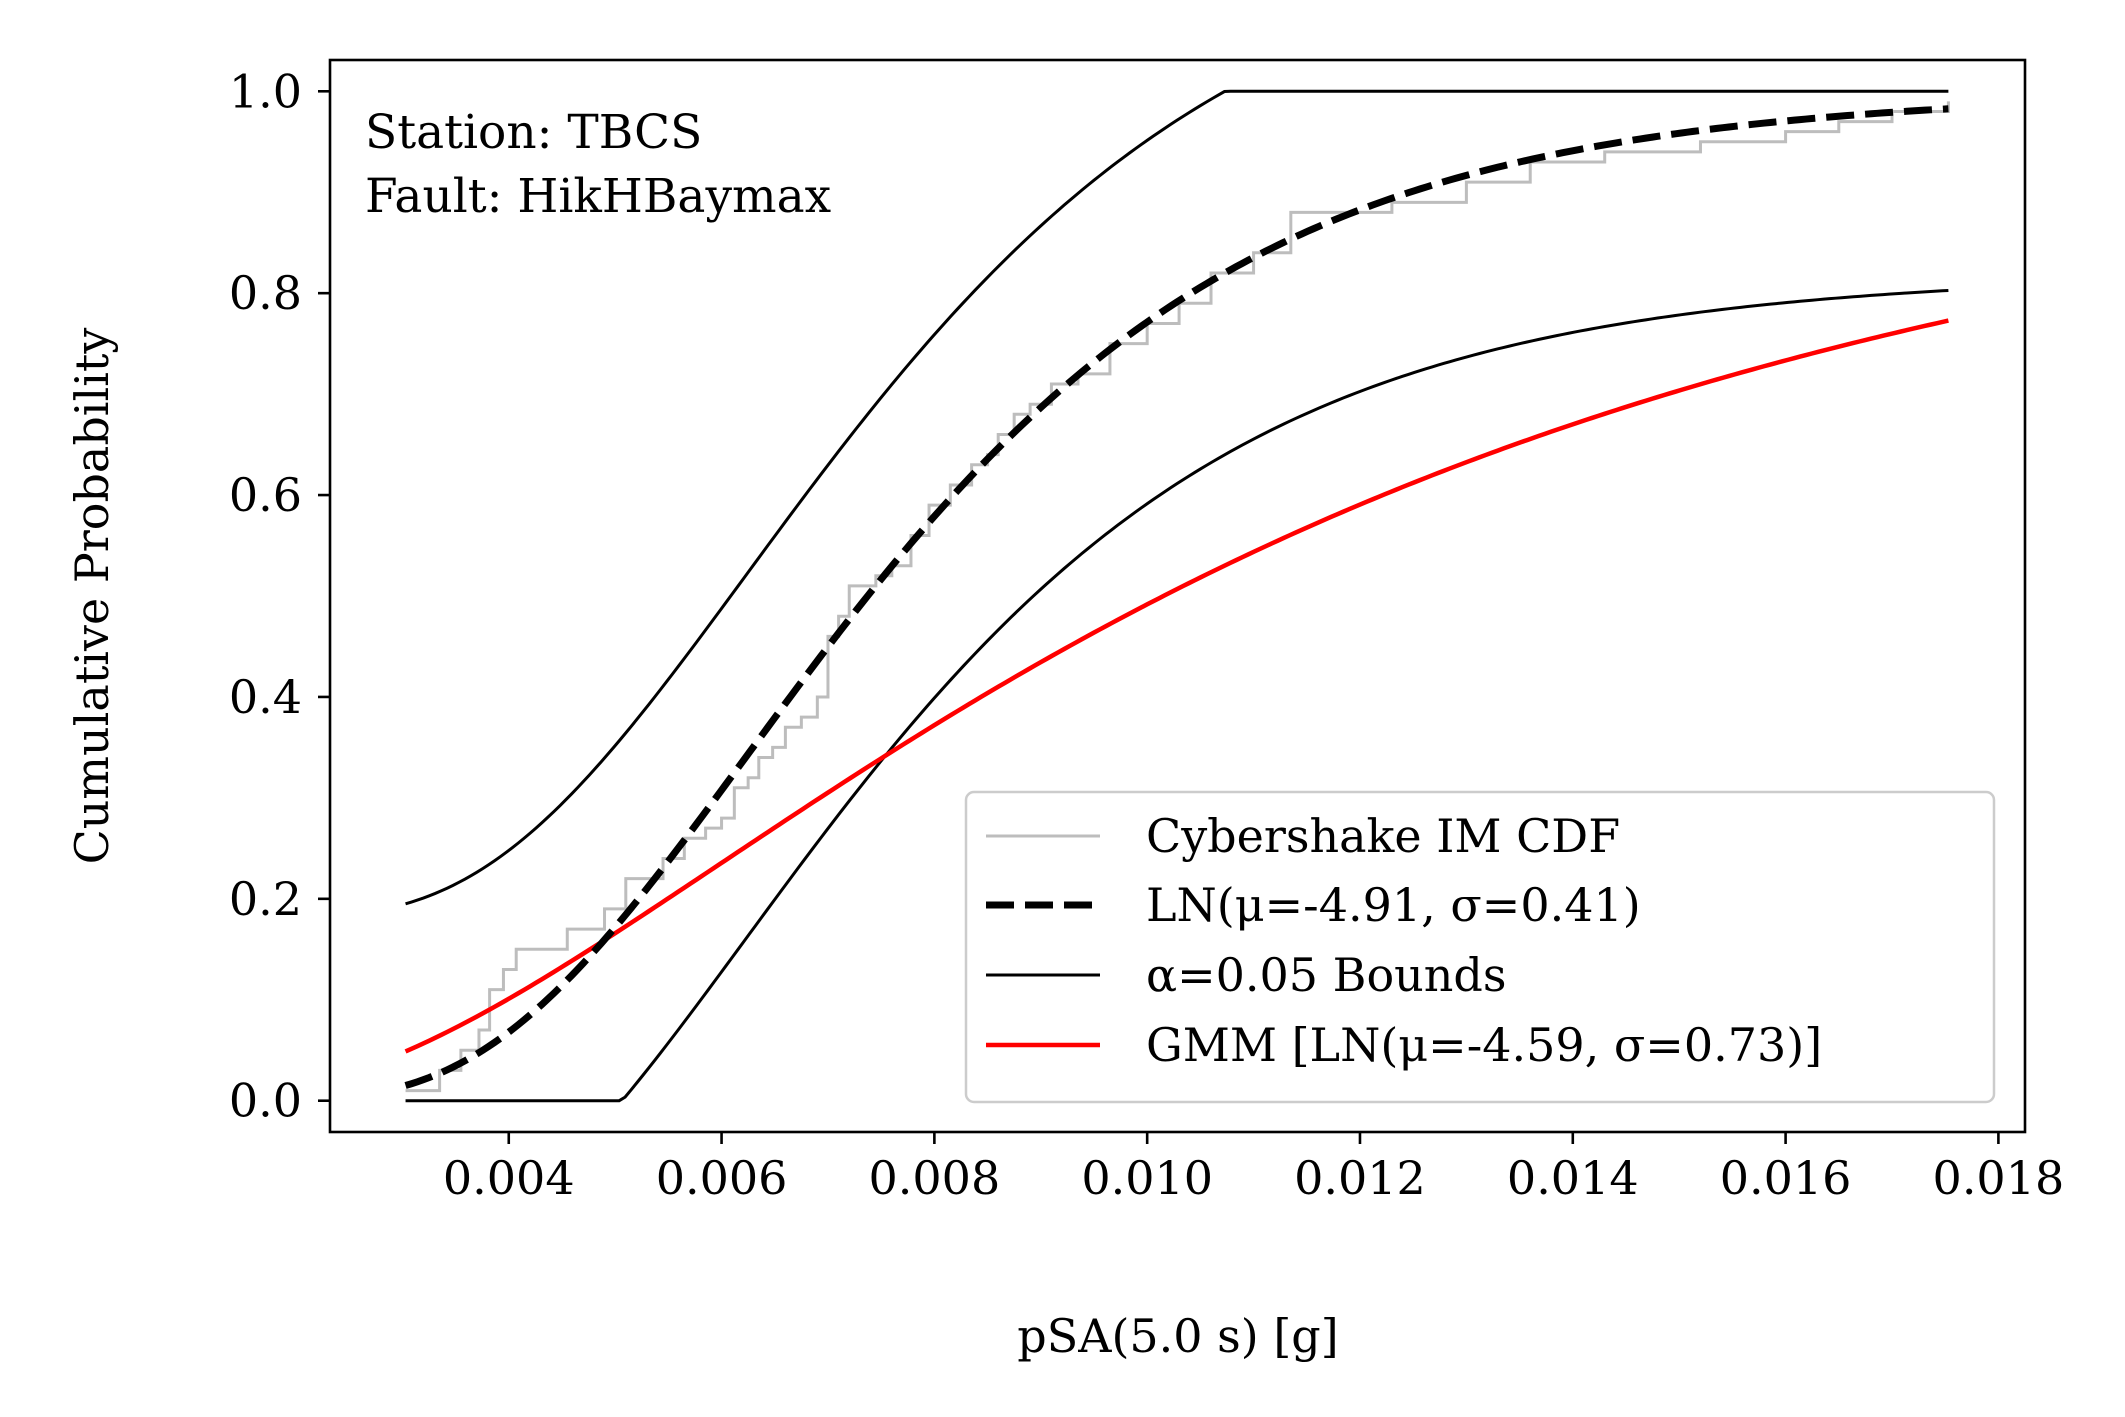 Image resolution: width=2125 pixels, height=1417 pixels. Describe the element at coordinates (1999, 1178) in the screenshot. I see `x-tick-label: 0.018` at that location.